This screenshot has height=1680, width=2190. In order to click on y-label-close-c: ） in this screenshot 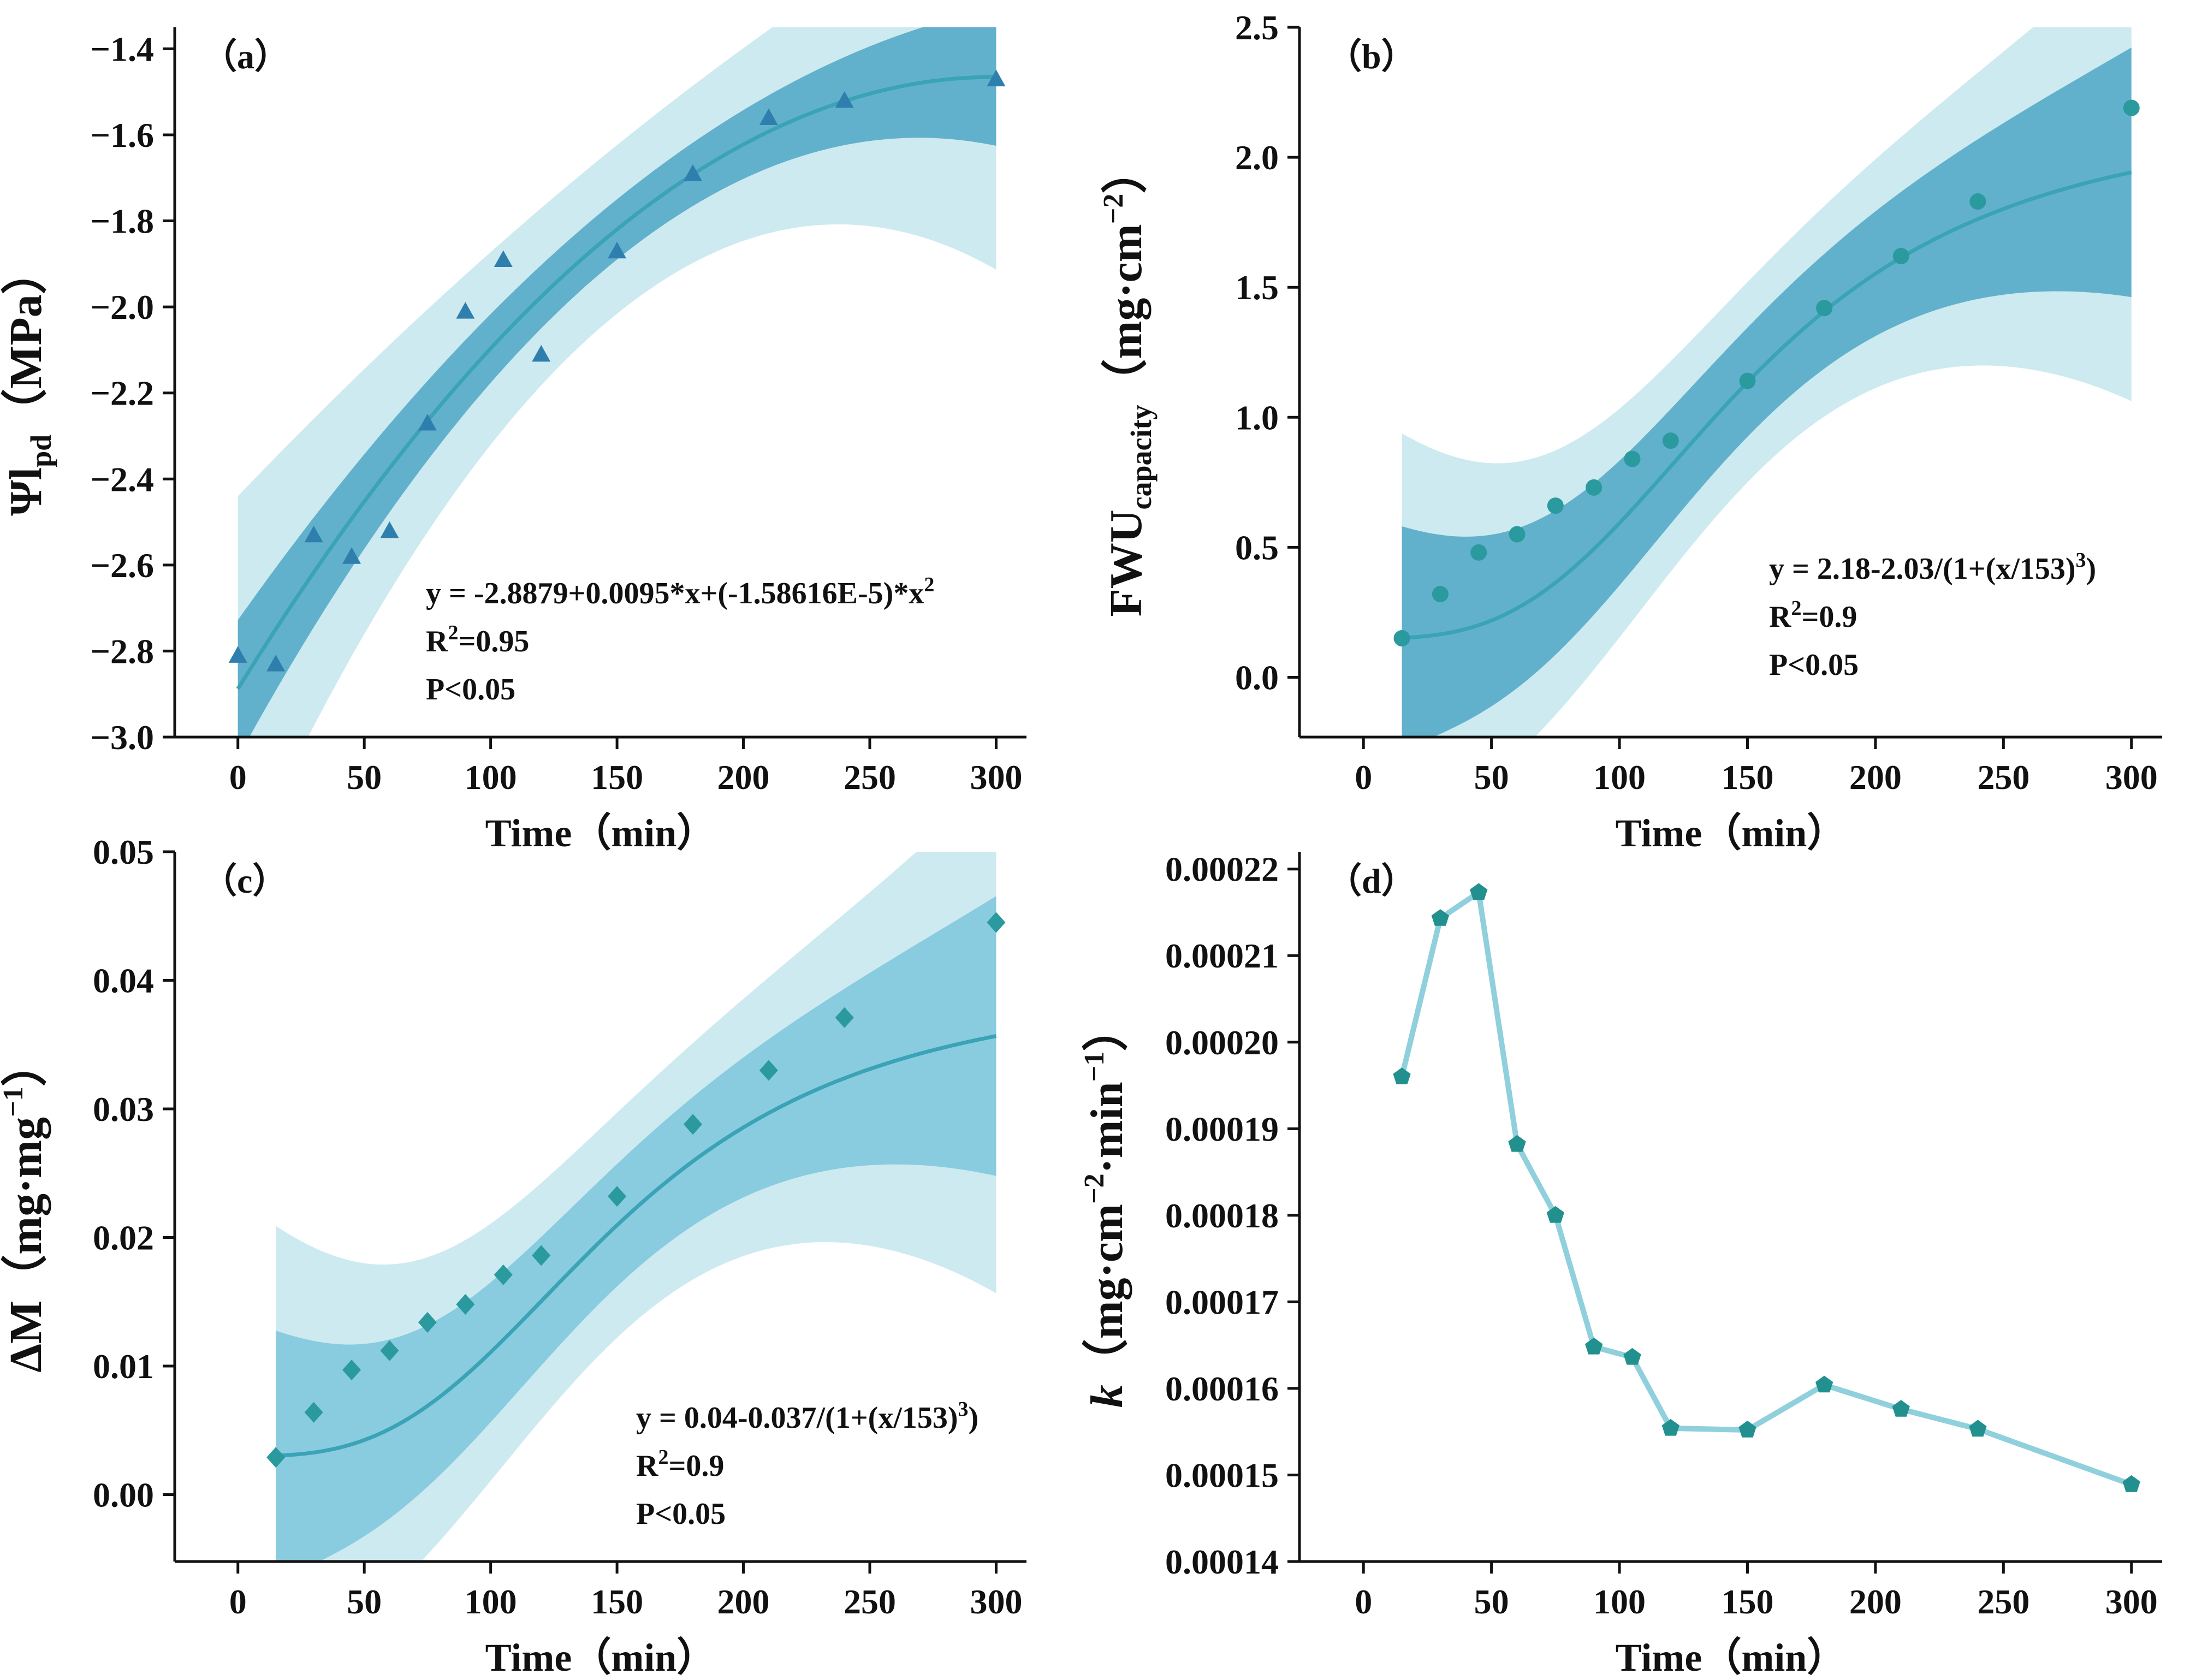, I will do `click(26, 1064)`.